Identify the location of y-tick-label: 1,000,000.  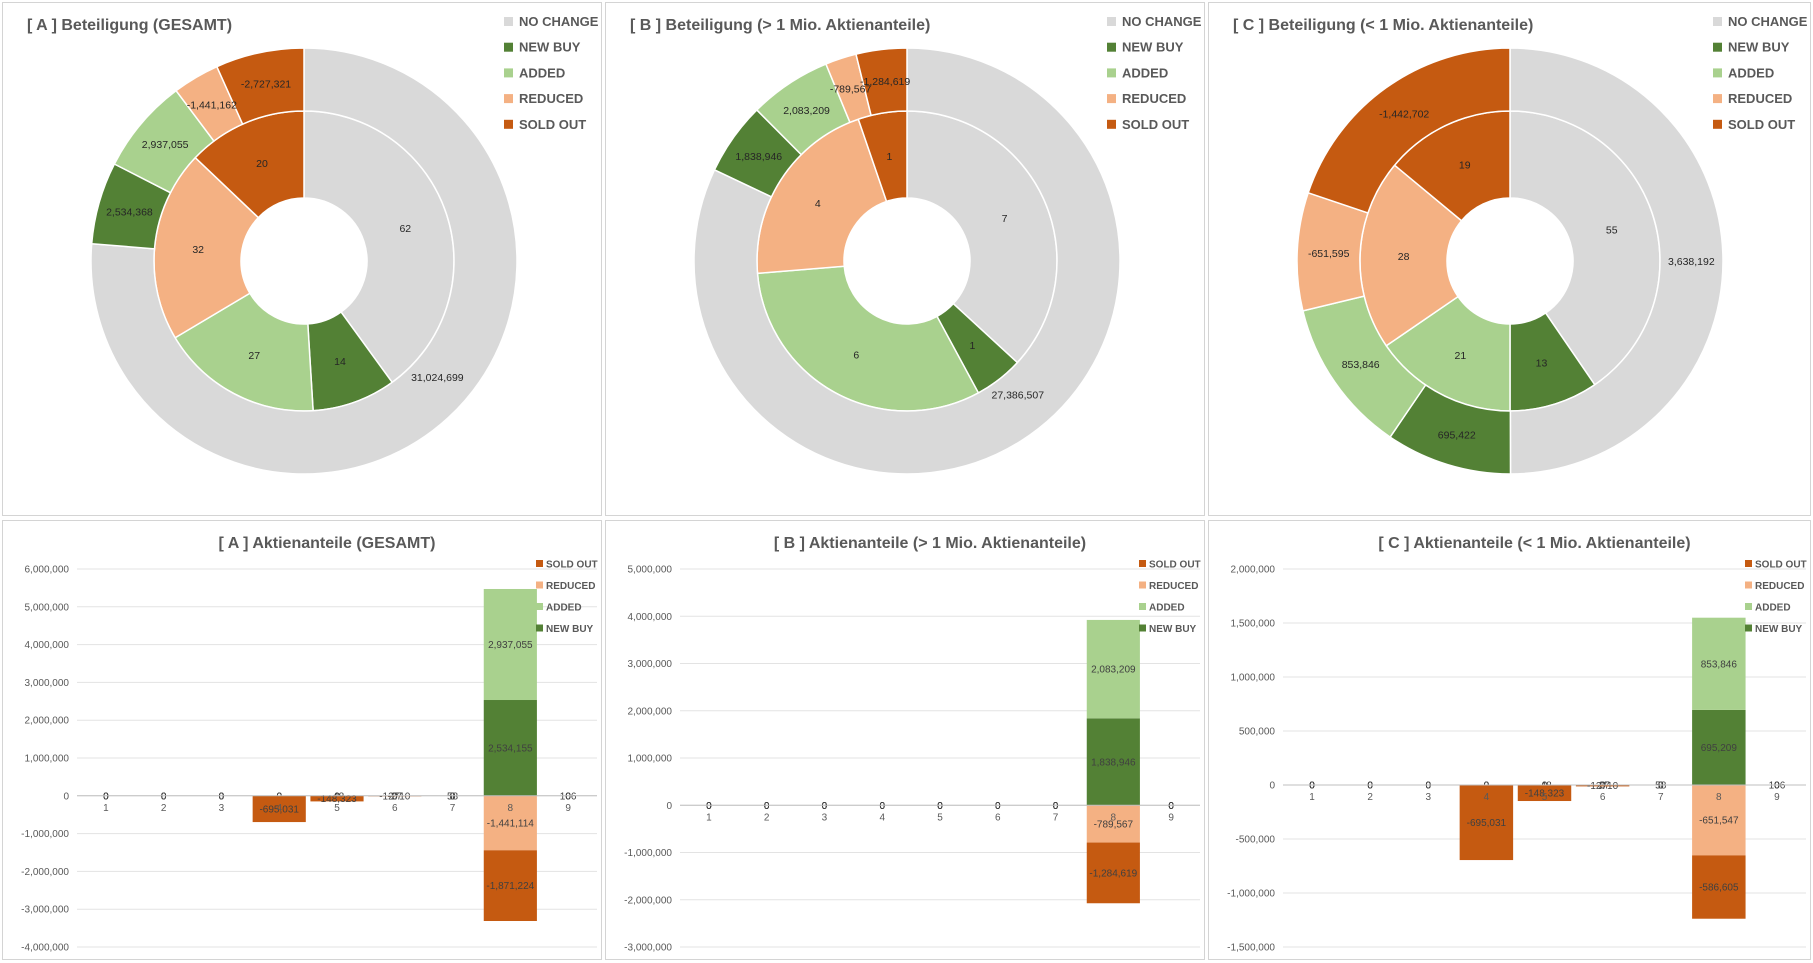
(650, 759).